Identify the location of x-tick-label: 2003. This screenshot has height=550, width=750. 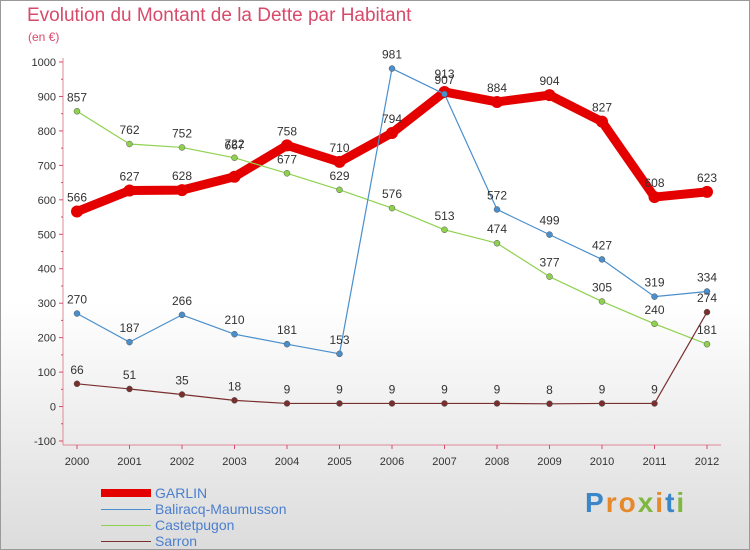
(234, 462).